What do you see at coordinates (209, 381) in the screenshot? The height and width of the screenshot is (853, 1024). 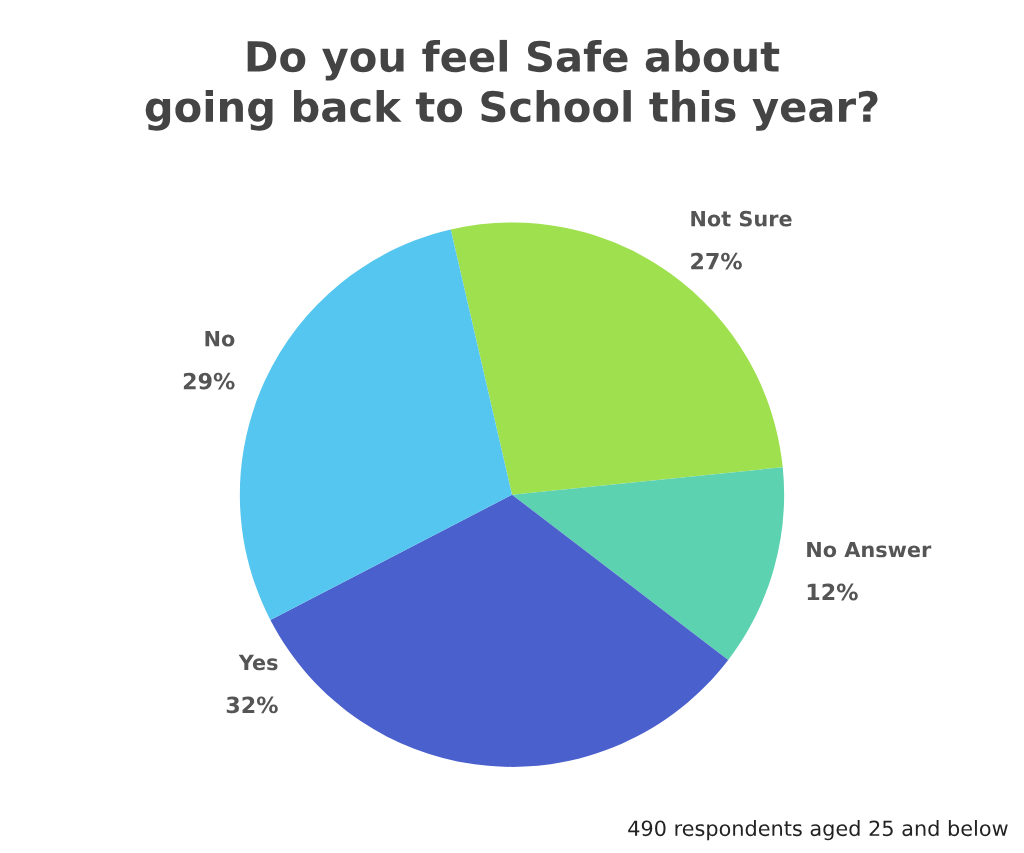 I see `data-label: 29%` at bounding box center [209, 381].